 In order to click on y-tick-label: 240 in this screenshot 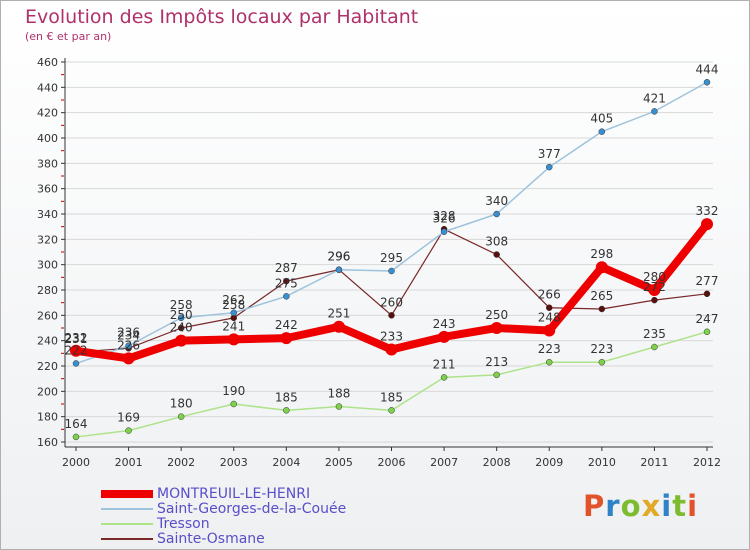, I will do `click(47, 341)`.